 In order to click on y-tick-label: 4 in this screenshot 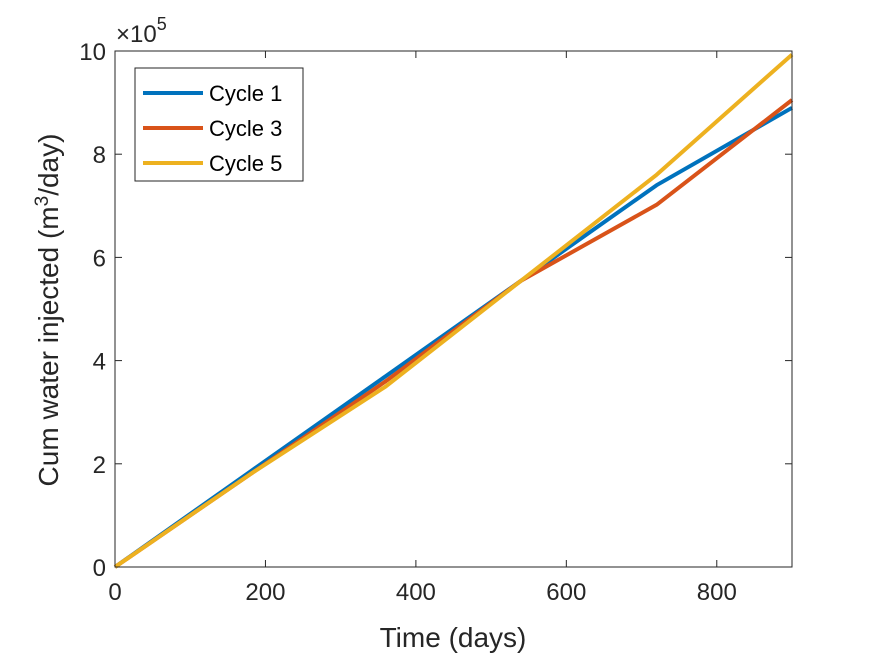, I will do `click(99, 362)`.